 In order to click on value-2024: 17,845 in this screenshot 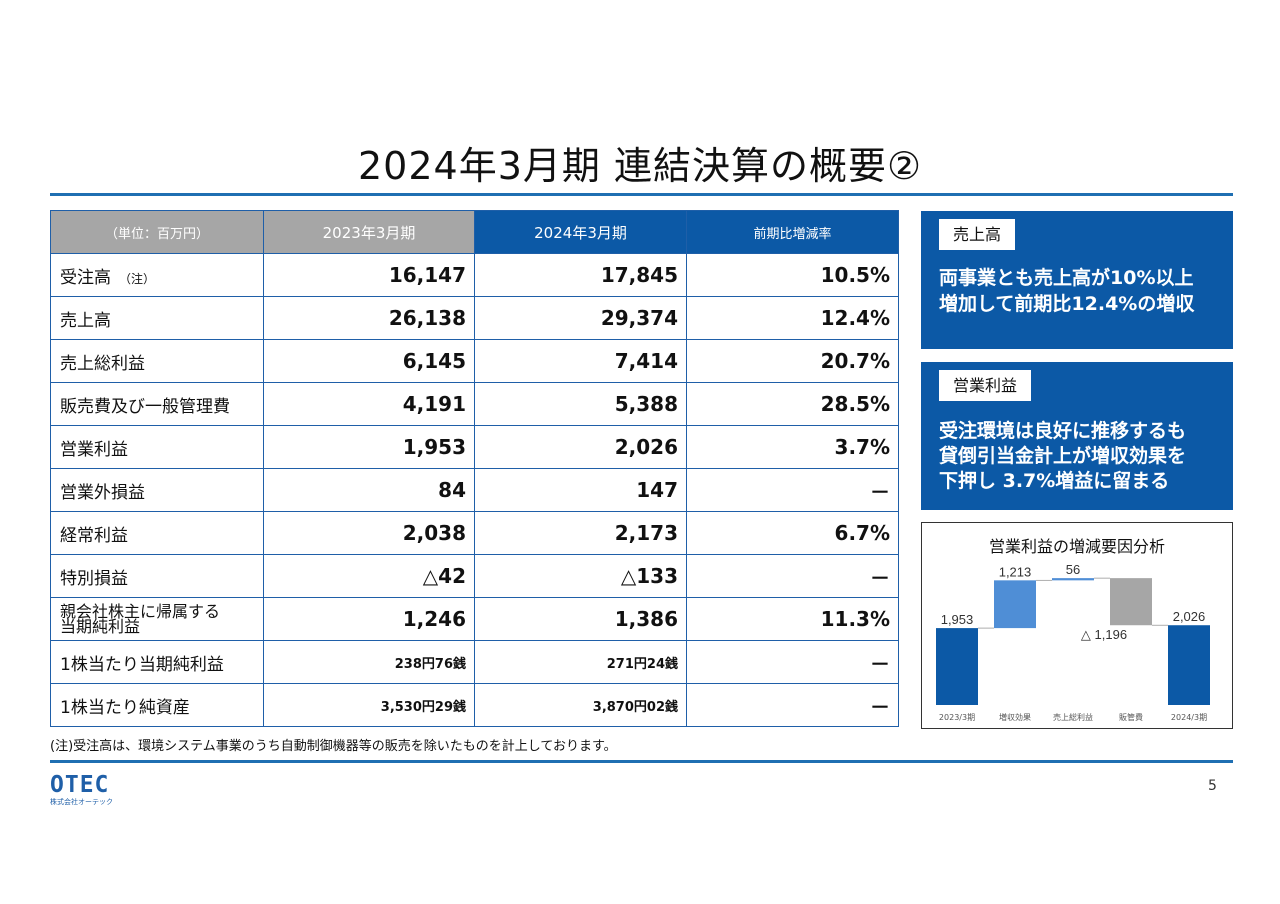, I will do `click(580, 275)`.